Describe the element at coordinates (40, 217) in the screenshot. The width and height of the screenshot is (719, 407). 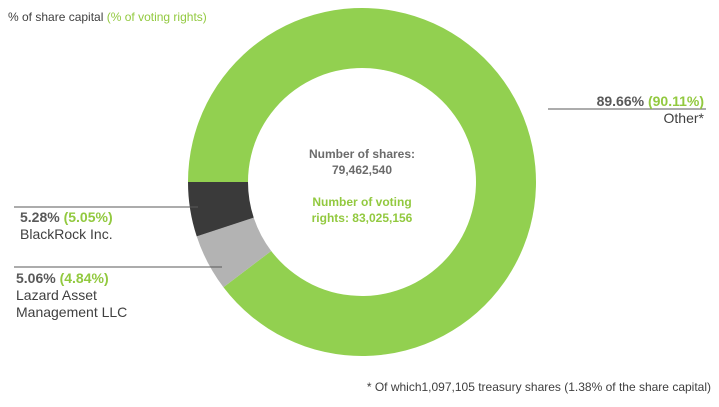
I see `blackrock-capital-pct: 5.28%` at that location.